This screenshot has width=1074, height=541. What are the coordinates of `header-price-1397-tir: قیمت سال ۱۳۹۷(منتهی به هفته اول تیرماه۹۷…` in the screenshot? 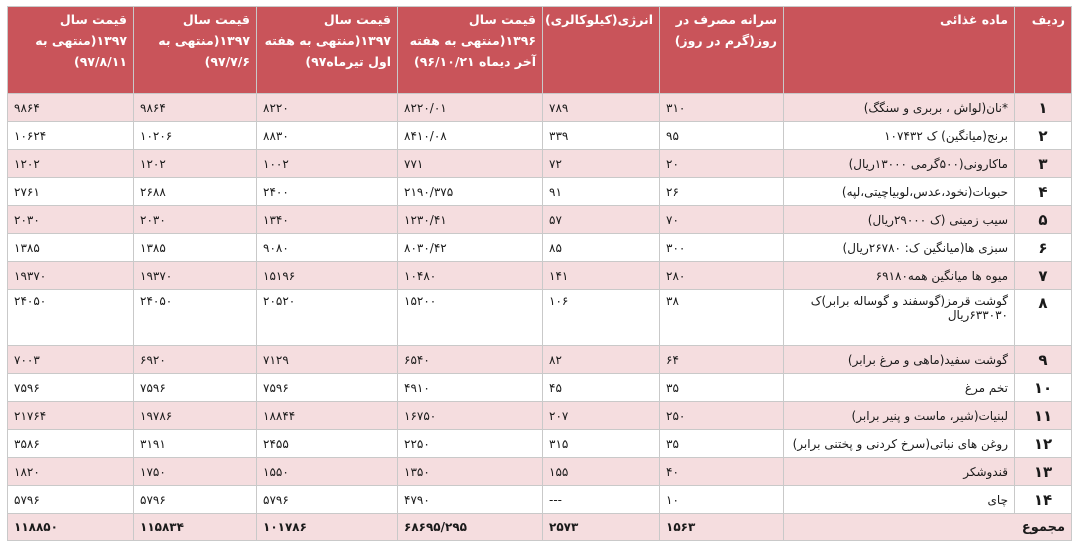 It's located at (327, 50).